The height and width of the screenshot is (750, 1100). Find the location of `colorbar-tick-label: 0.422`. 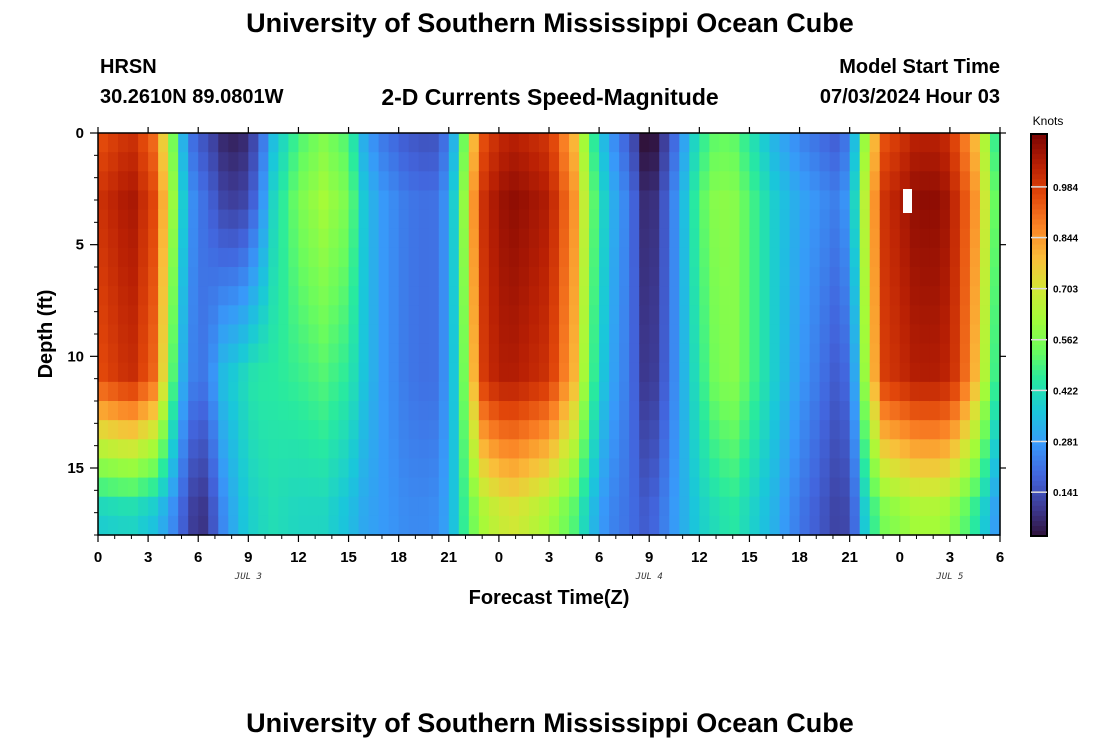

colorbar-tick-label: 0.422 is located at coordinates (1065, 391).